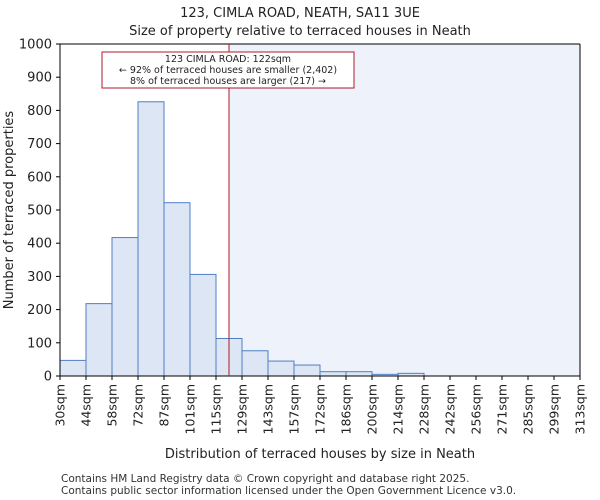 The height and width of the screenshot is (500, 600). I want to click on x-tick-label: 285sqm, so click(528, 409).